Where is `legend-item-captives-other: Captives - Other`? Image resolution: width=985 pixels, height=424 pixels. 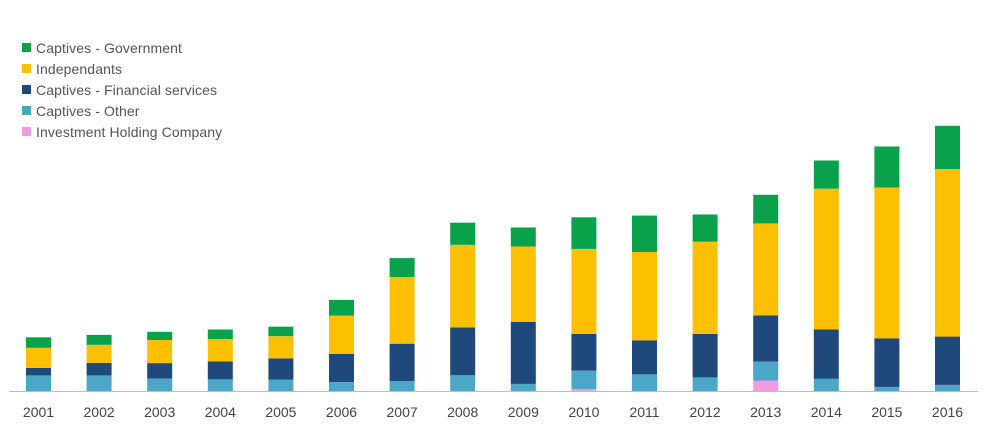 legend-item-captives-other: Captives - Other is located at coordinates (122, 110).